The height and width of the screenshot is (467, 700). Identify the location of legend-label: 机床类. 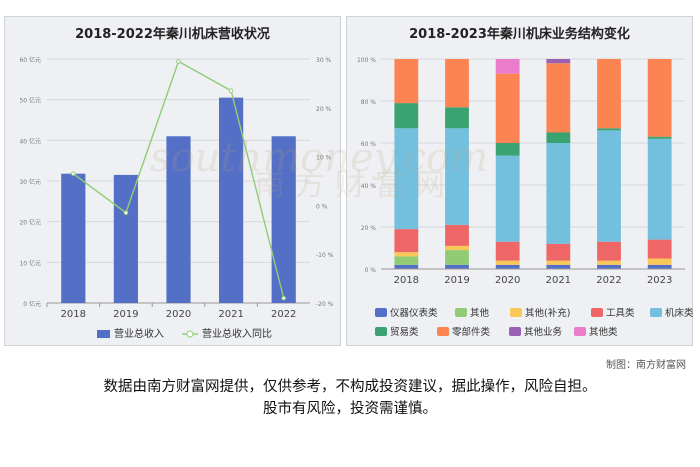
(679, 313).